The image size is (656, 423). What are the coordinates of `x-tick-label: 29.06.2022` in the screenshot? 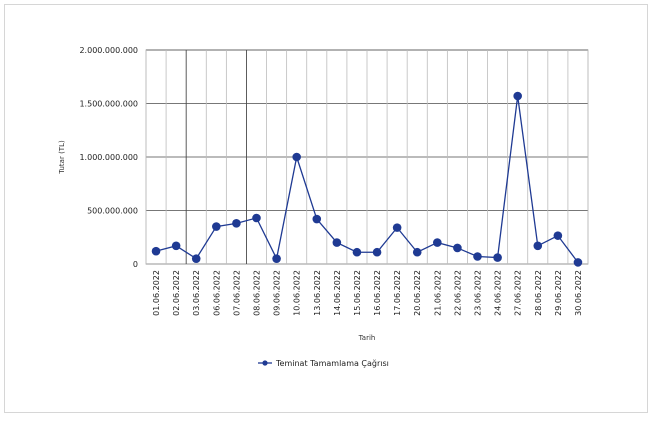 It's located at (558, 293).